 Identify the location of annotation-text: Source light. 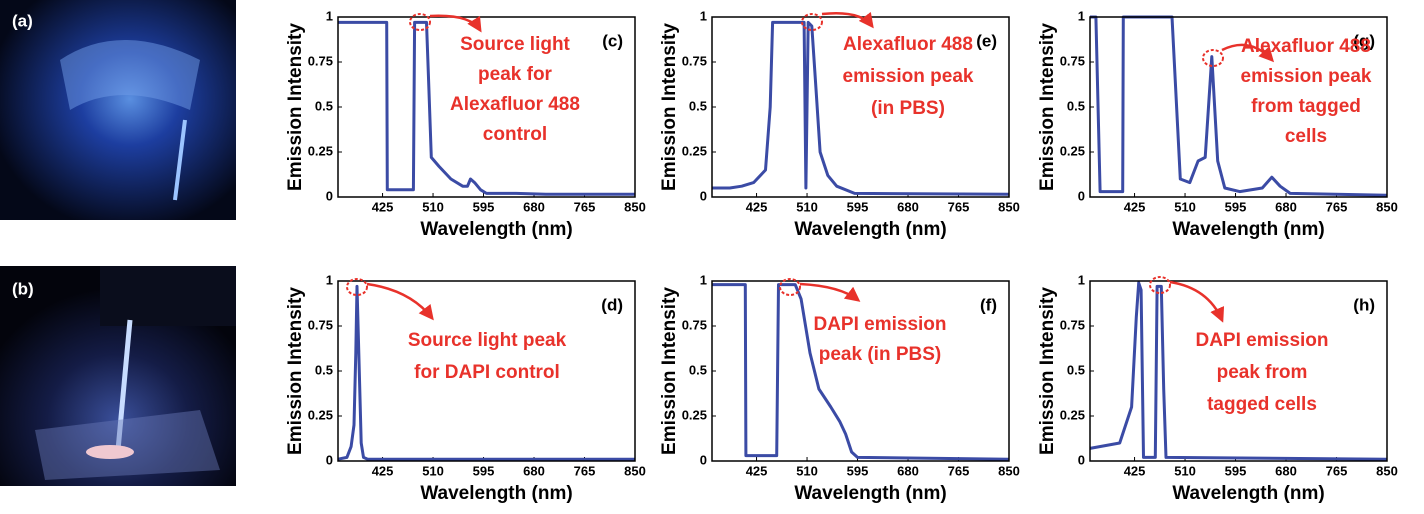
(515, 44).